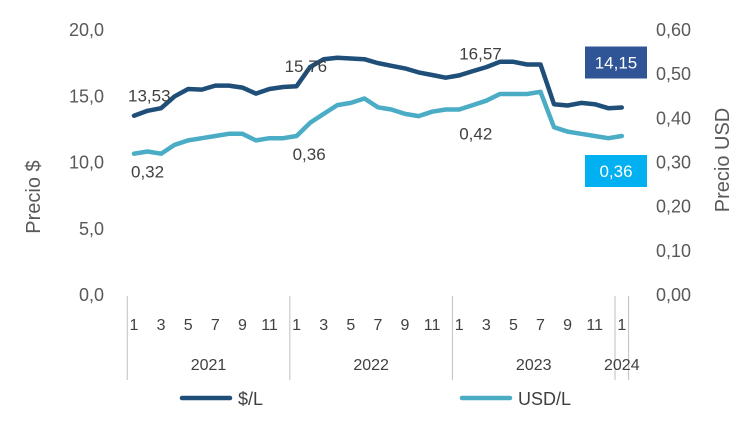 The width and height of the screenshot is (751, 444). I want to click on y-axis-right: 0,00 0,10 0,20 0,30 0,40 0,50 0,60, so click(673, 162).